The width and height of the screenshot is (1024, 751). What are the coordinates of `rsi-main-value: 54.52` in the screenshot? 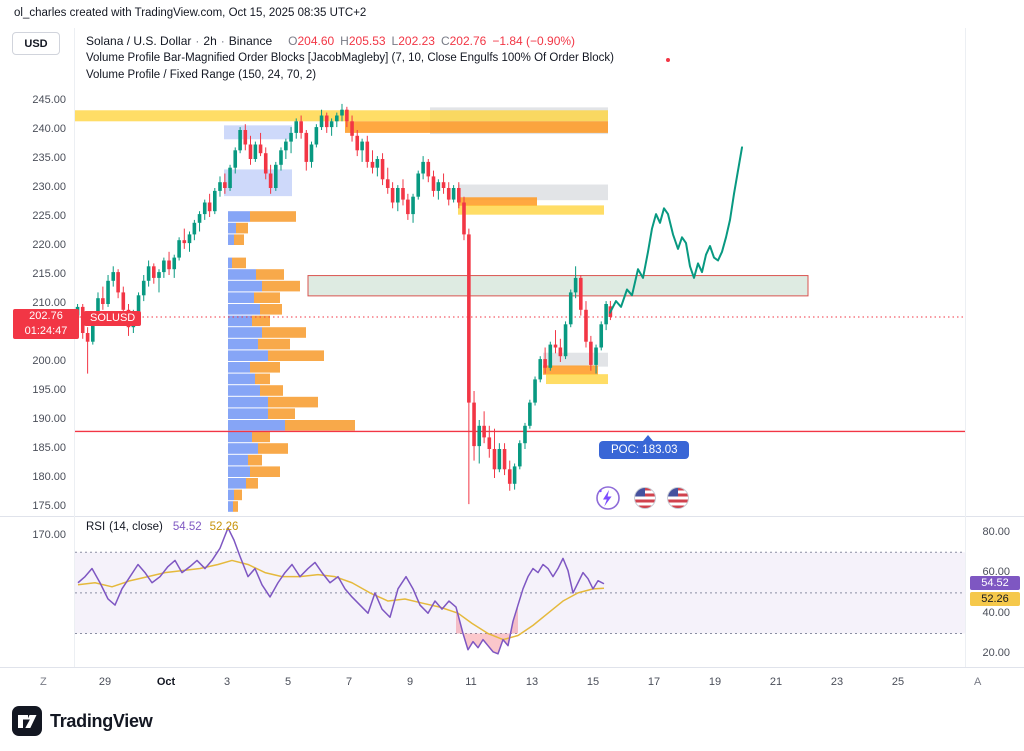 It's located at (187, 527).